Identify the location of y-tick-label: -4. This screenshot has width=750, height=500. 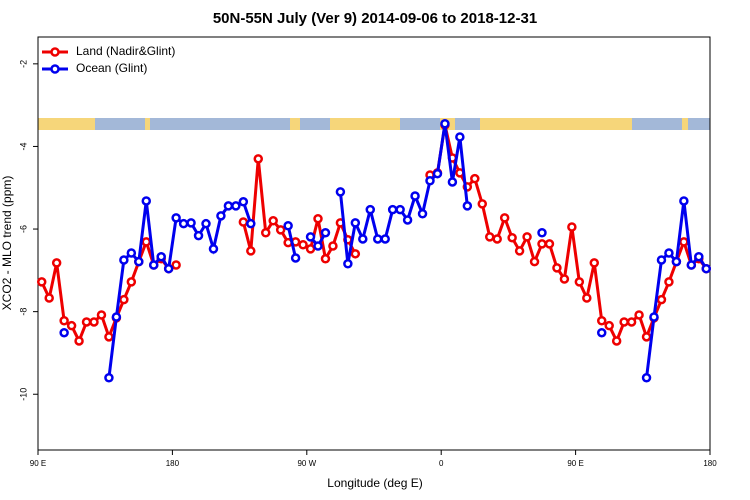
(23, 146).